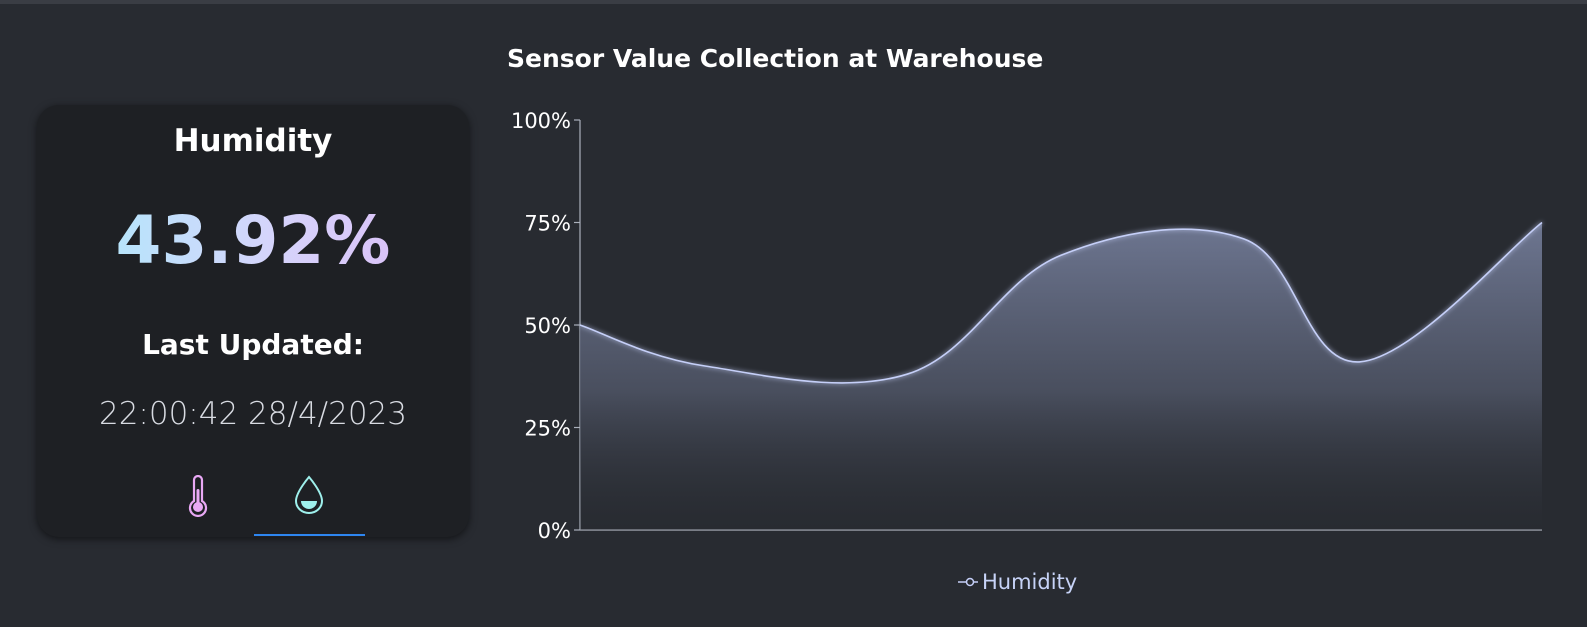 The width and height of the screenshot is (1587, 627). I want to click on last-updated-label: Last Updated:, so click(253, 344).